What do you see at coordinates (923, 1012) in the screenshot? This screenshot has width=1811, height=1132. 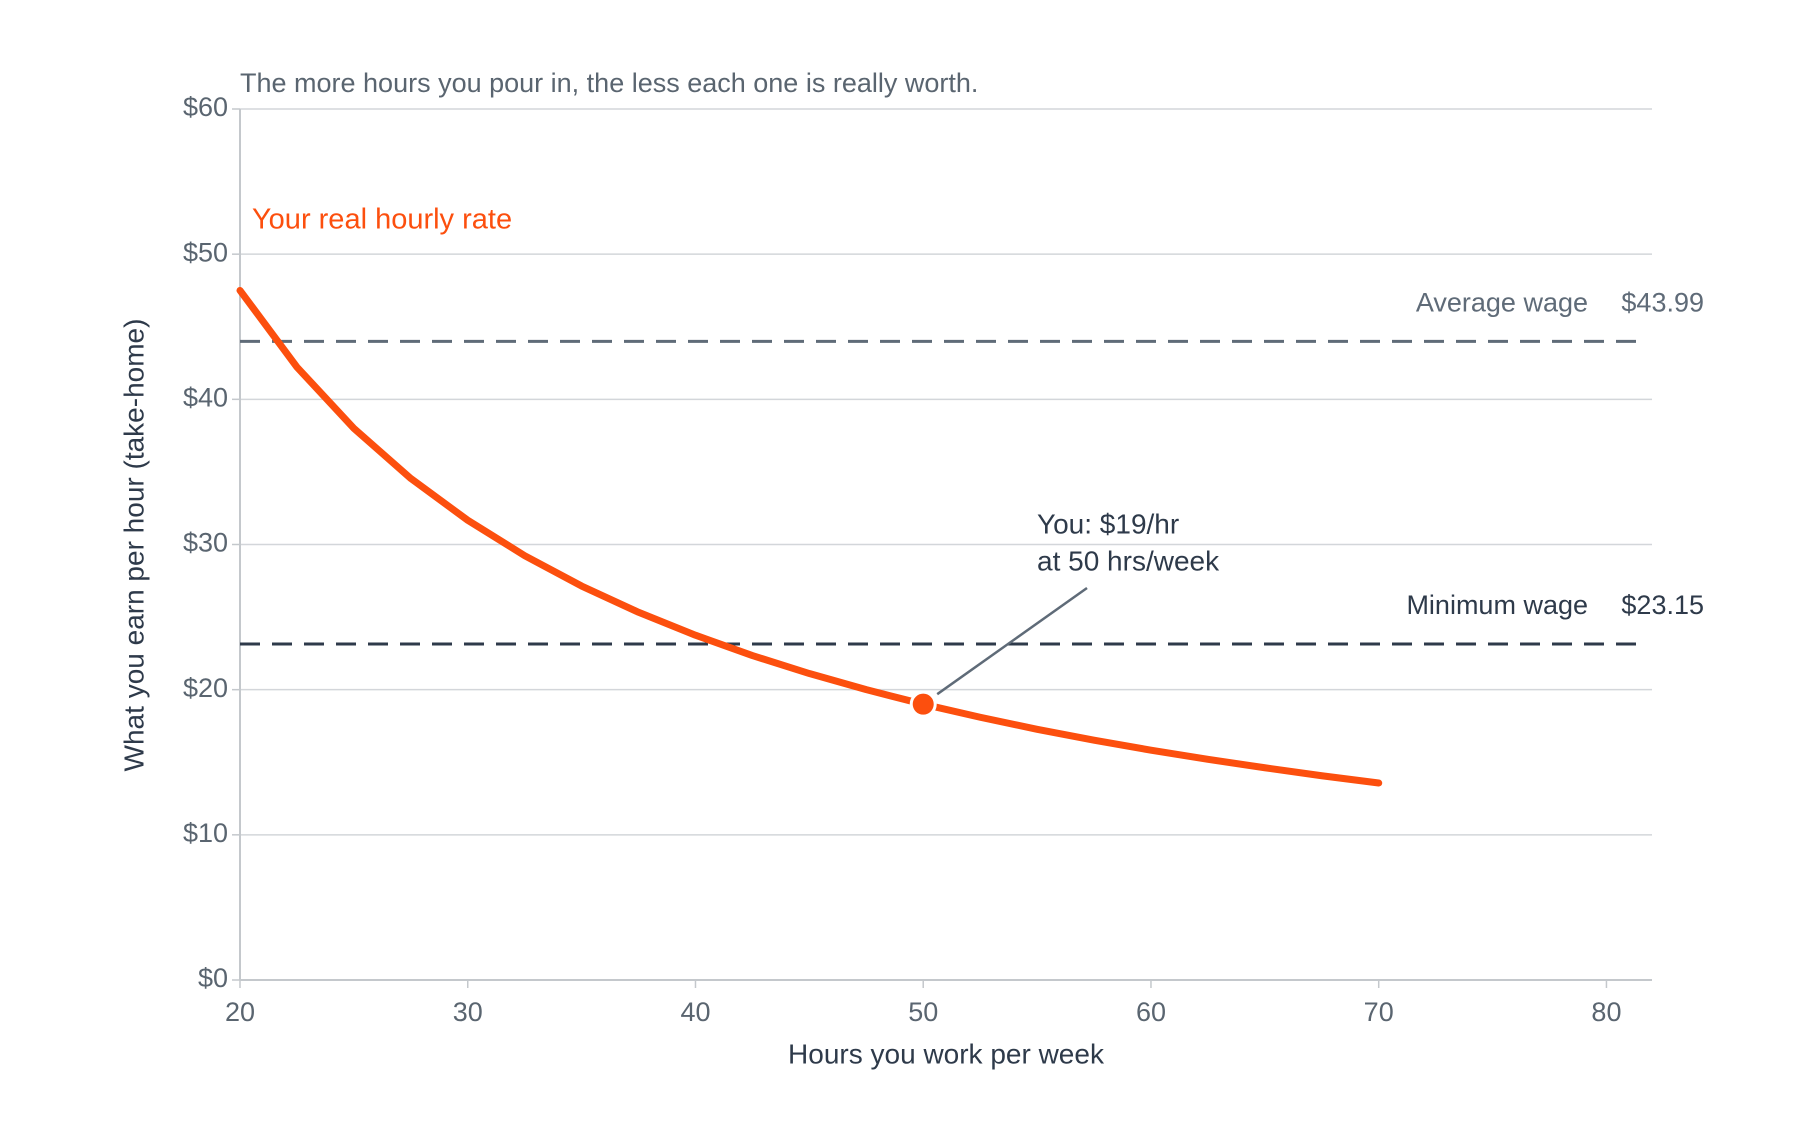 I see `x-tick-label: 50` at bounding box center [923, 1012].